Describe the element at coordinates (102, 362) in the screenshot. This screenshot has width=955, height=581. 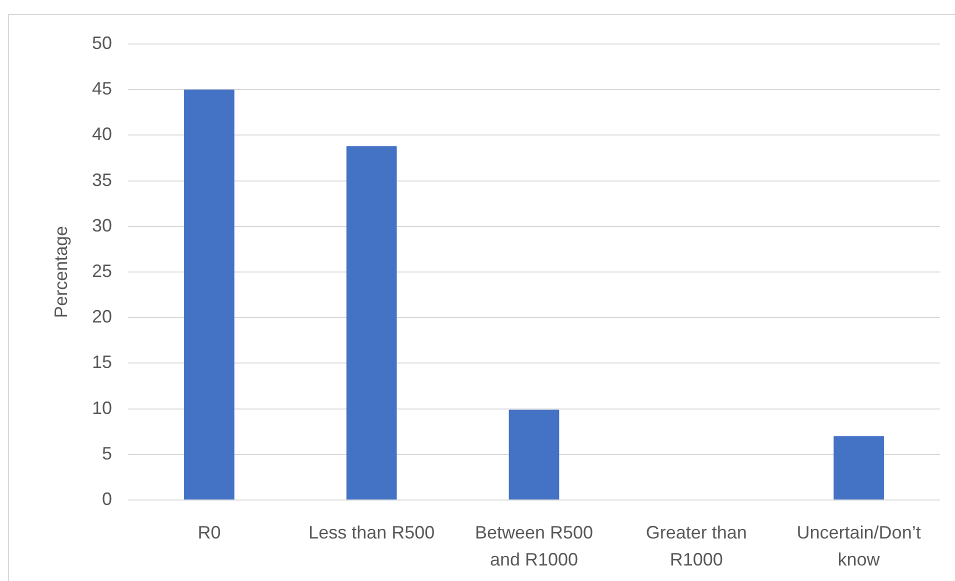
I see `y-tick-label: 15` at that location.